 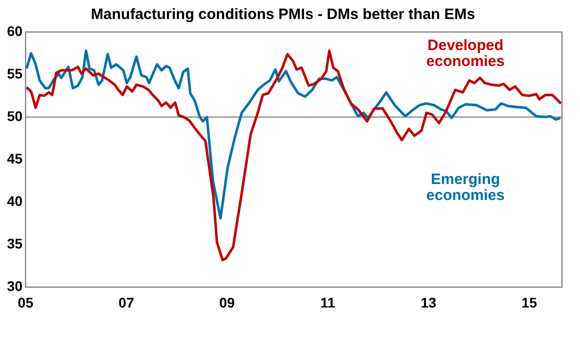 I want to click on y-tick-label: 60, so click(x=14, y=30).